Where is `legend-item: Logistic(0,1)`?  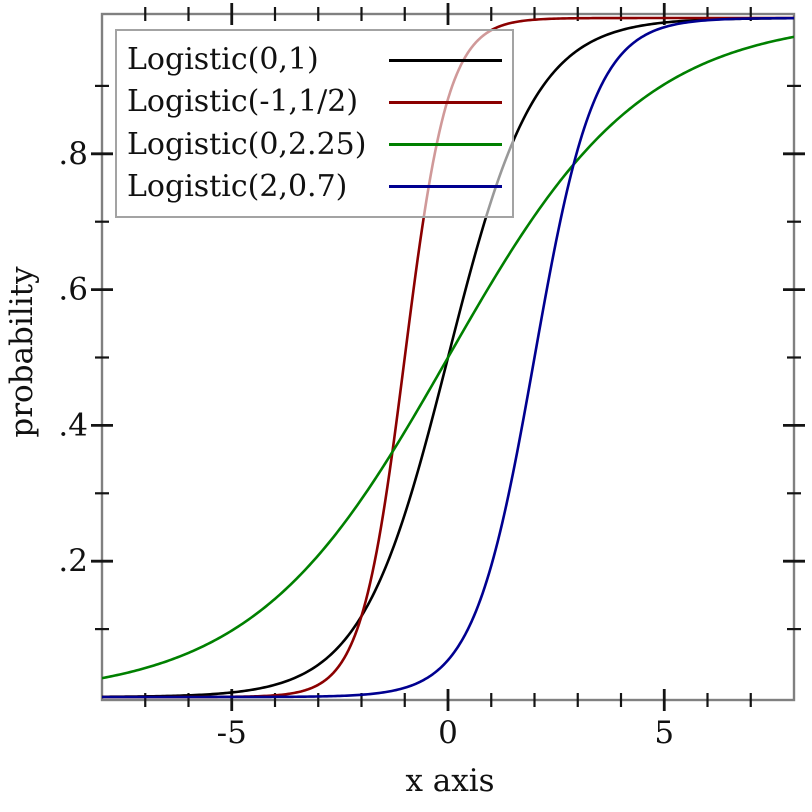 legend-item: Logistic(0,1) is located at coordinates (315, 60).